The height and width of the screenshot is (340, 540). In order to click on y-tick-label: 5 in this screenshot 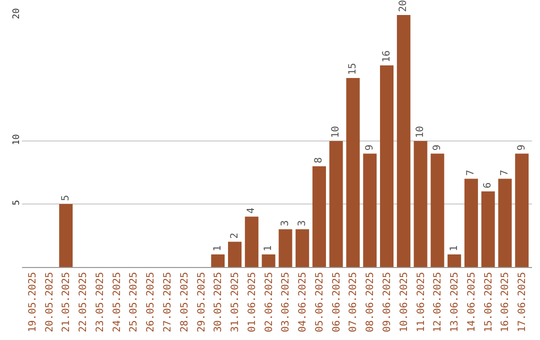, I will do `click(17, 203)`.